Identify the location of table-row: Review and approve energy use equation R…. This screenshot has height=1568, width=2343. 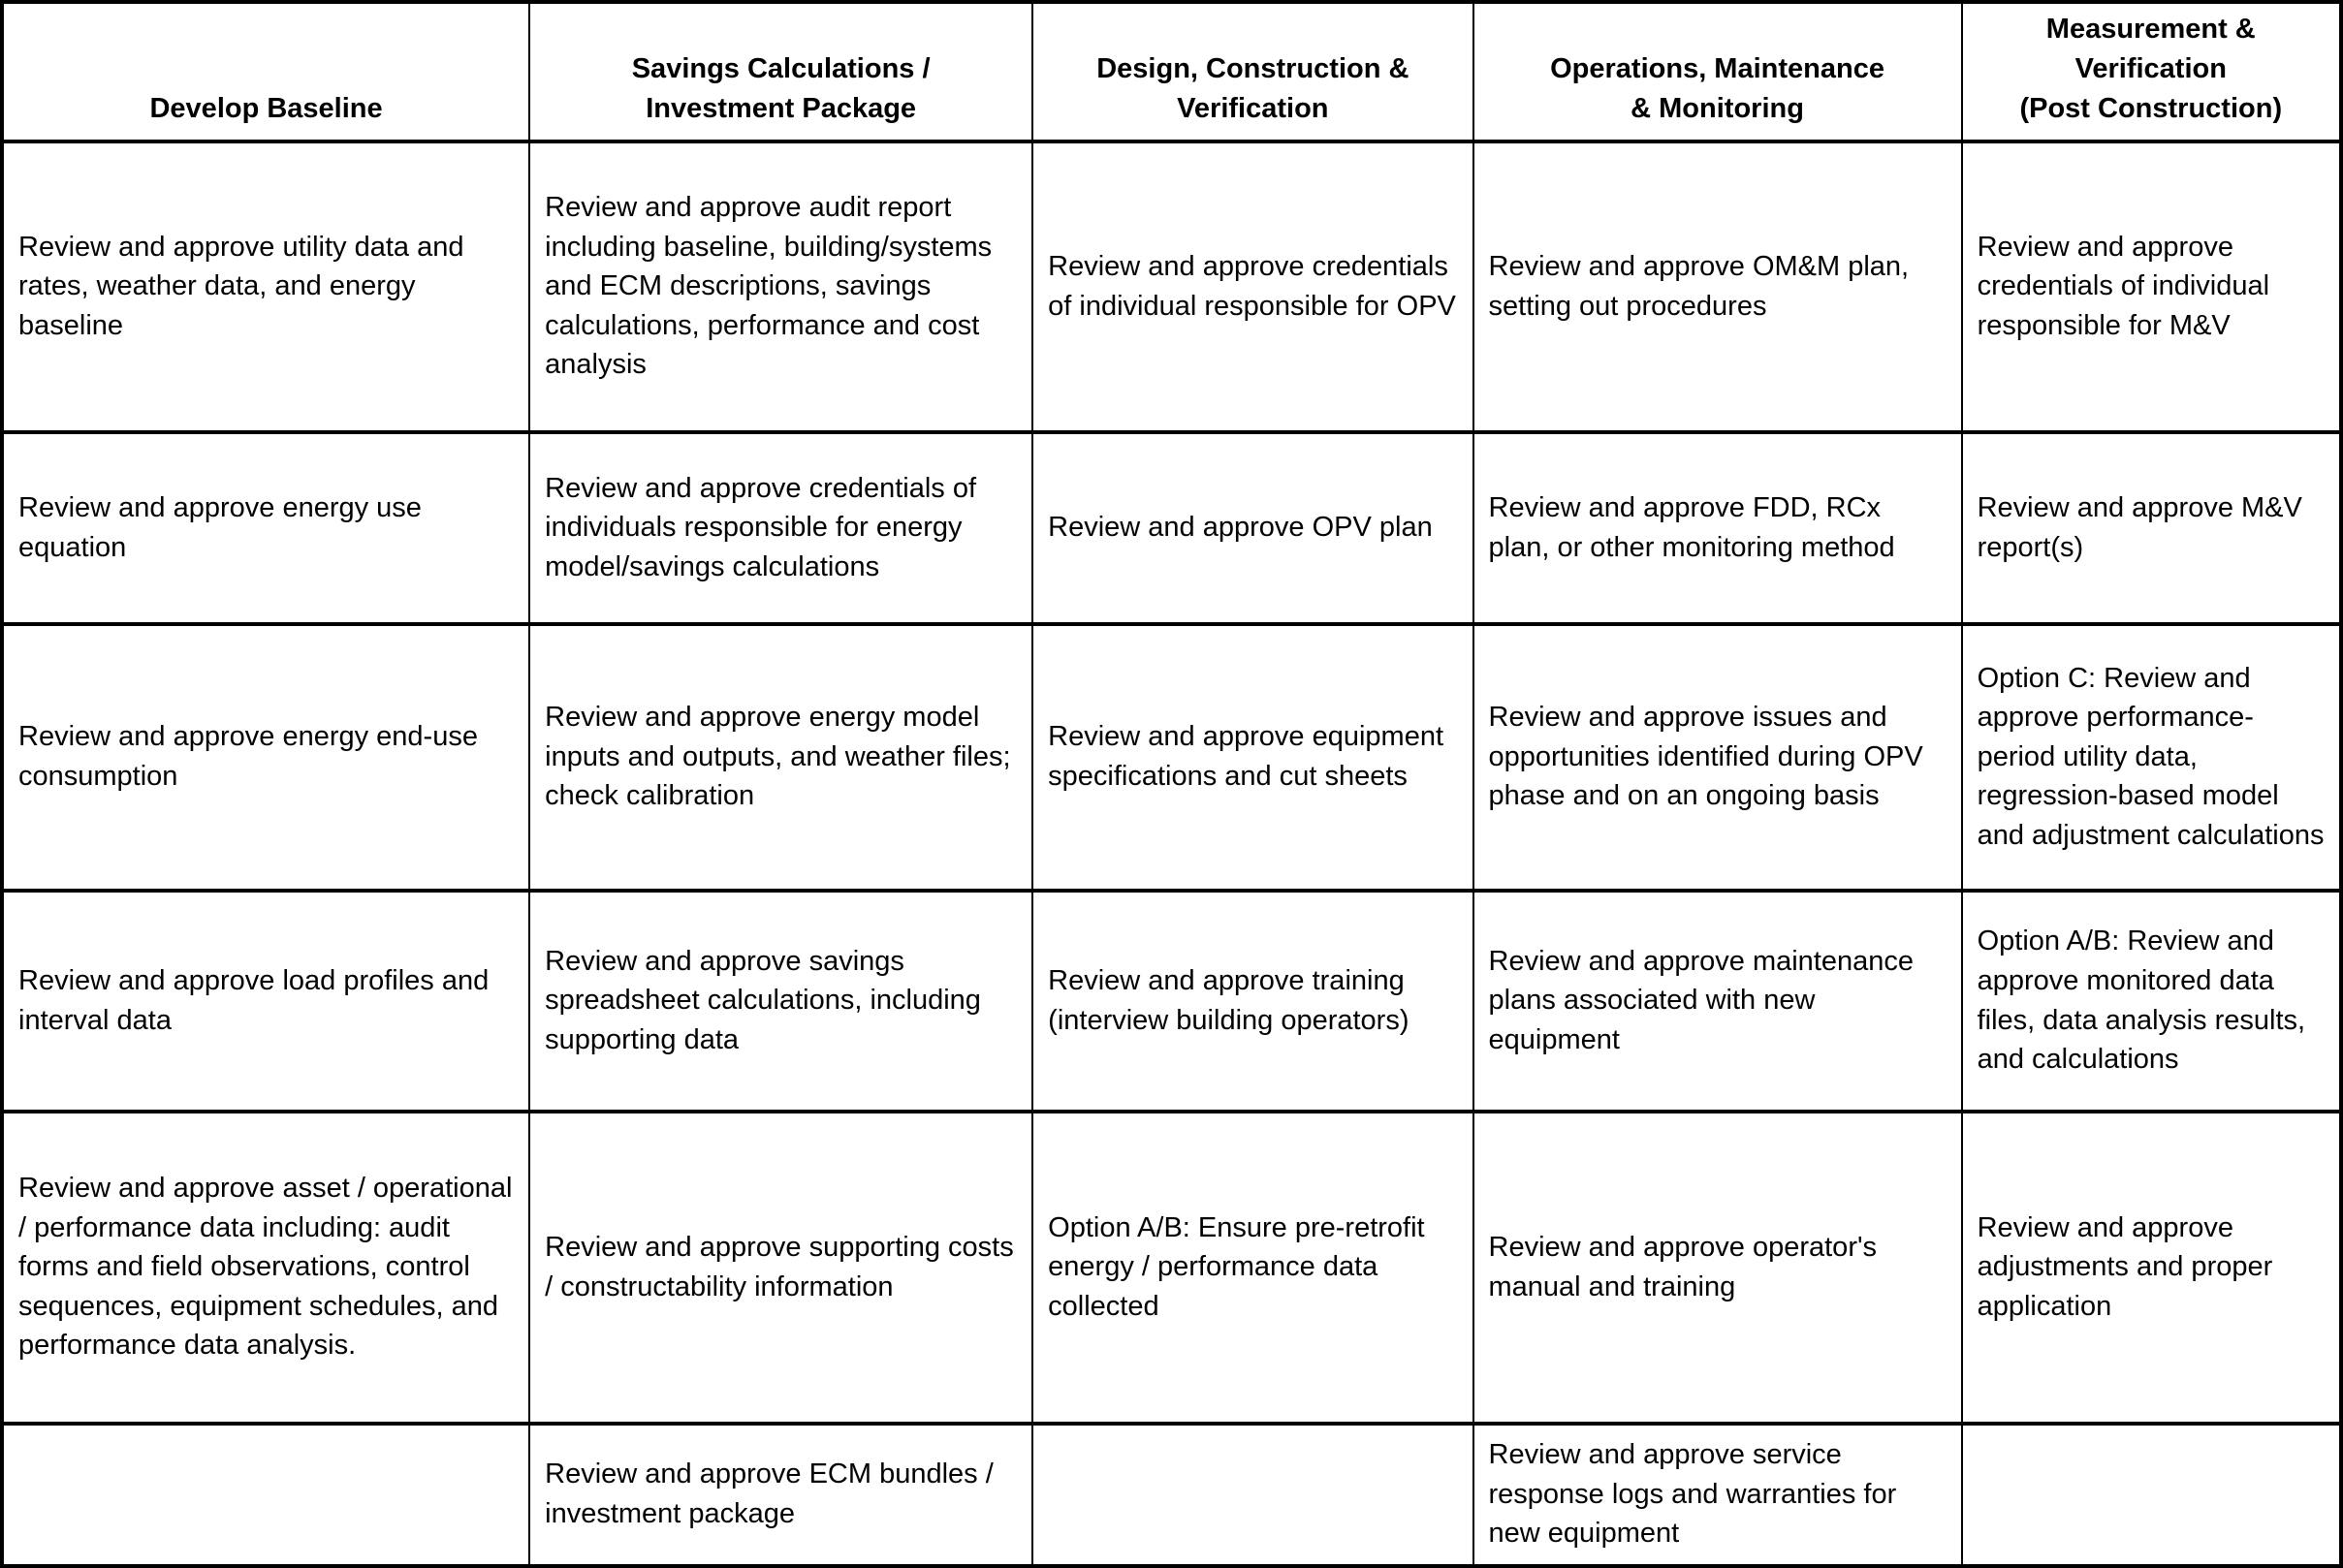
(1171, 528).